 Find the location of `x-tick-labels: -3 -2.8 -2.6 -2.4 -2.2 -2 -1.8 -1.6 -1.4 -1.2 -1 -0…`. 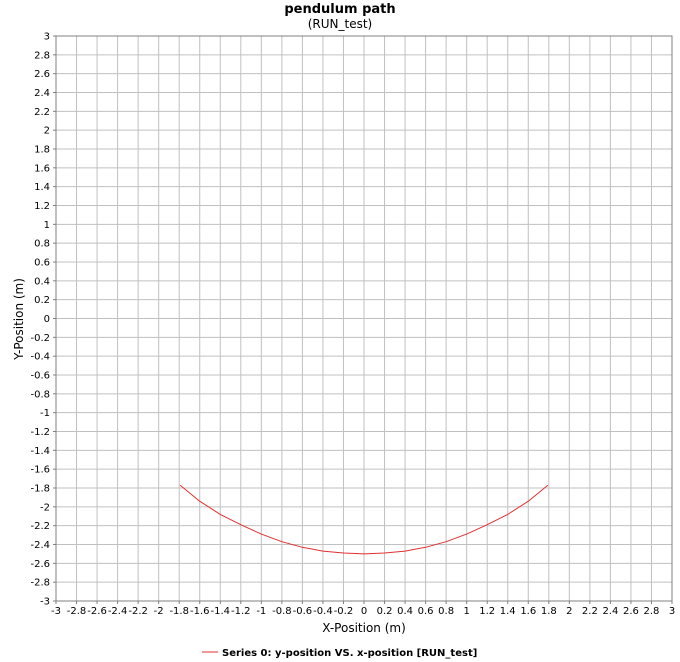

x-tick-labels: -3 -2.8 -2.6 -2.4 -2.2 -2 -1.8 -1.6 -1.4 -1.2 -1 -0… is located at coordinates (363, 609).